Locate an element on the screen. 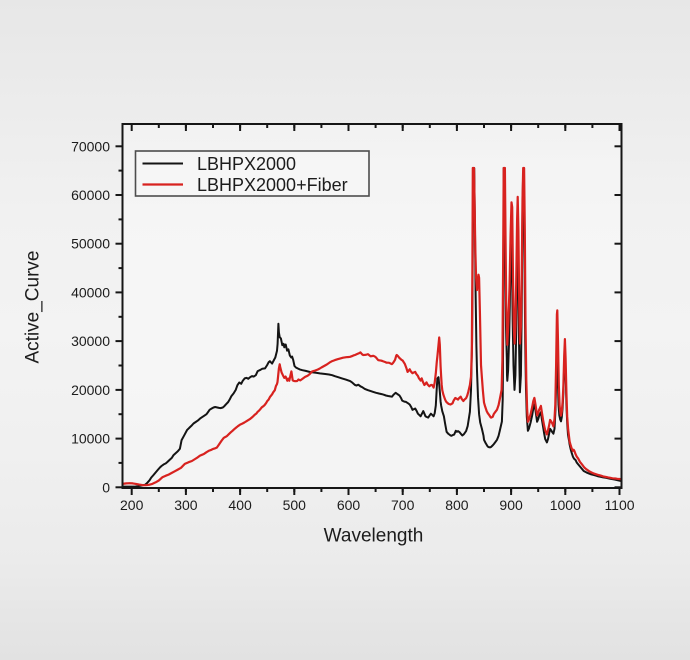 This screenshot has width=690, height=660. svg-text: 200 is located at coordinates (132, 505).